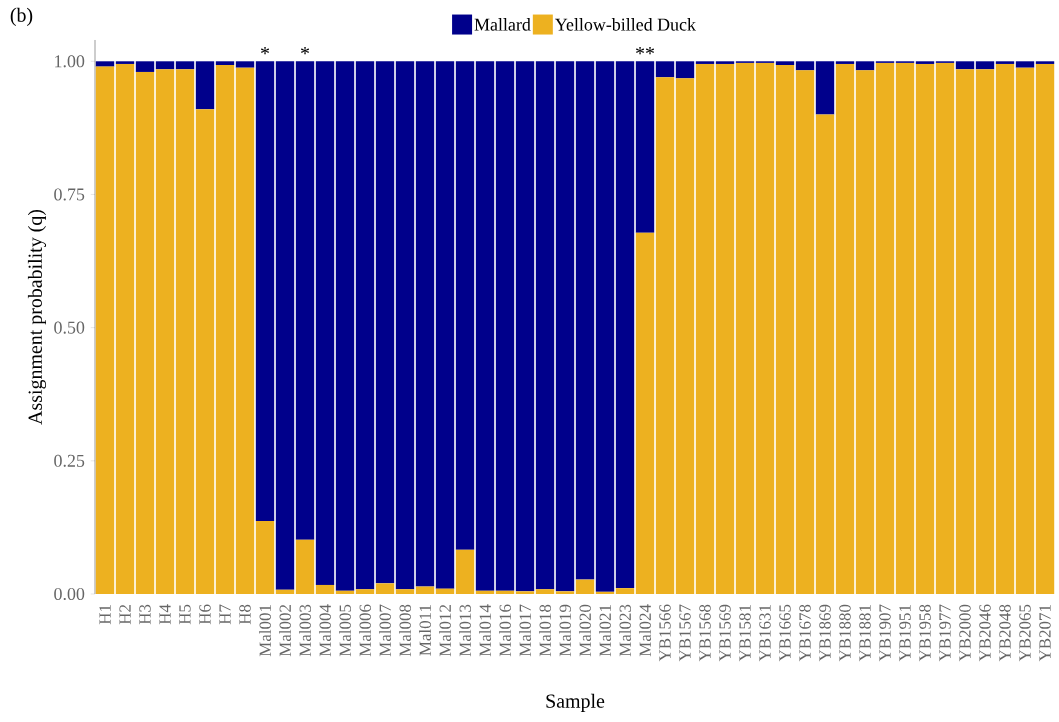 This screenshot has width=1059, height=722. I want to click on y-axis-title: Assignment probability (q), so click(37, 317).